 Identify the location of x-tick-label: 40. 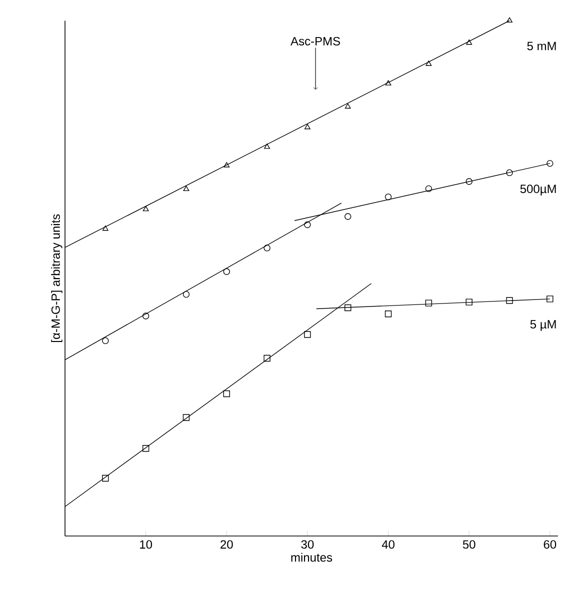
(388, 544).